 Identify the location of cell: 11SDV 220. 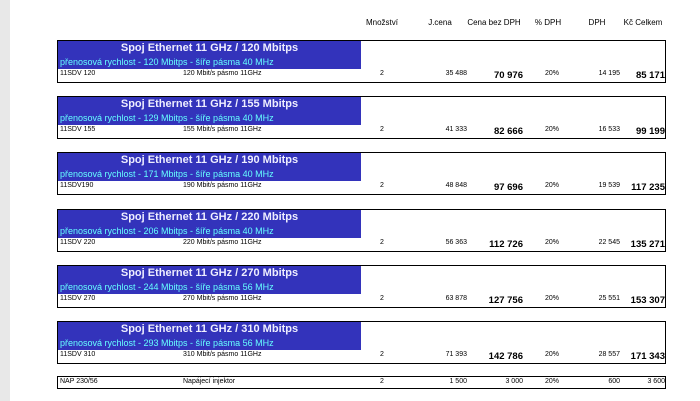
(78, 242).